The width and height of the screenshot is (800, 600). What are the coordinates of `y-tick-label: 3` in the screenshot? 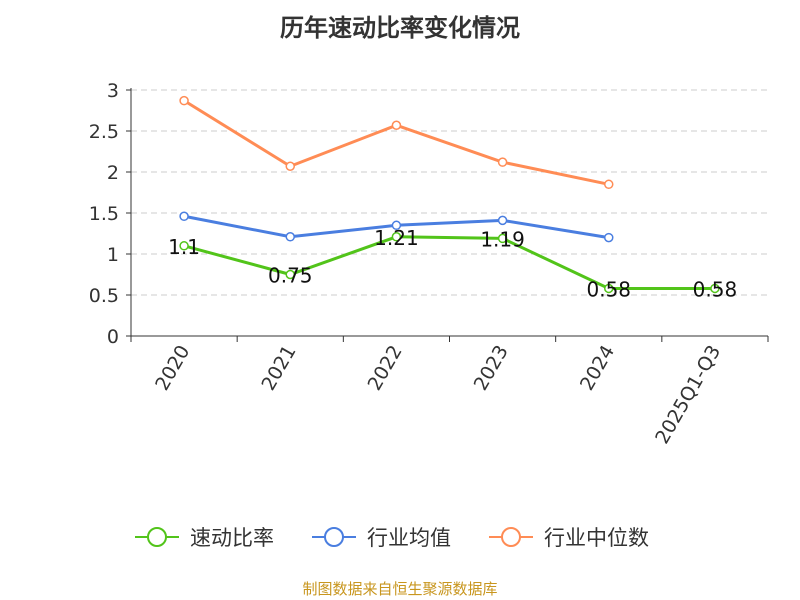 It's located at (113, 91).